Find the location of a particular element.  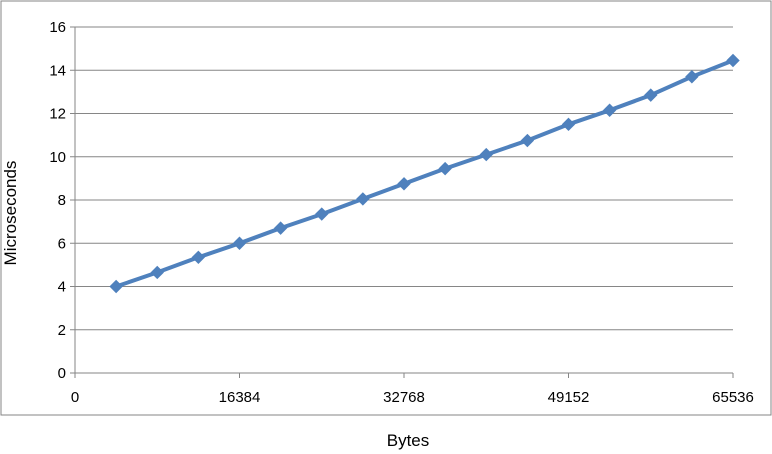

x-tick-label: 65536 is located at coordinates (733, 397).